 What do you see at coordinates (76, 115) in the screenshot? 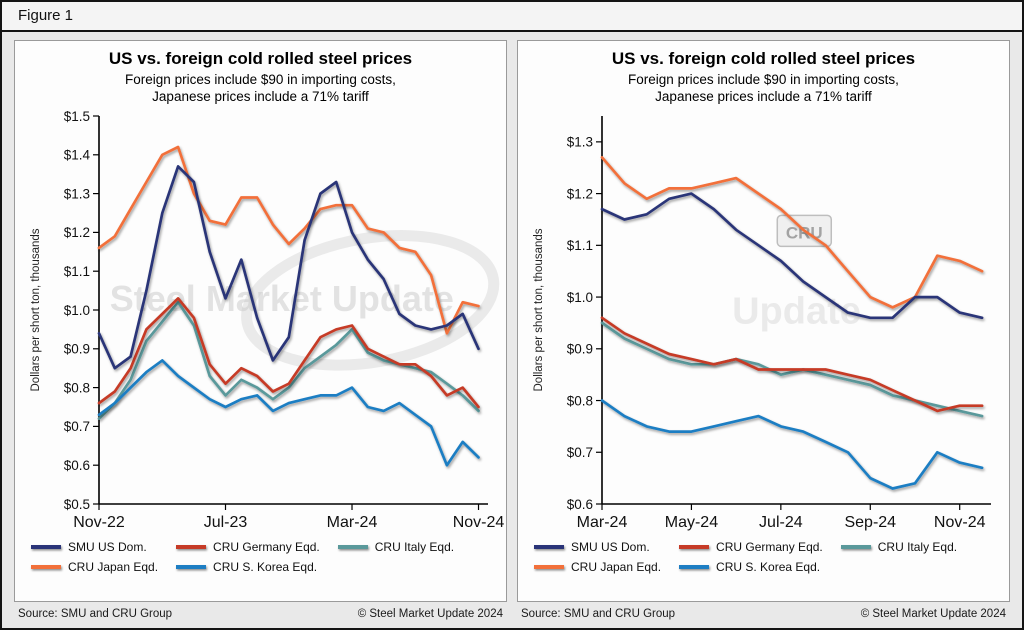
I see `y-tick-label: $1.5` at bounding box center [76, 115].